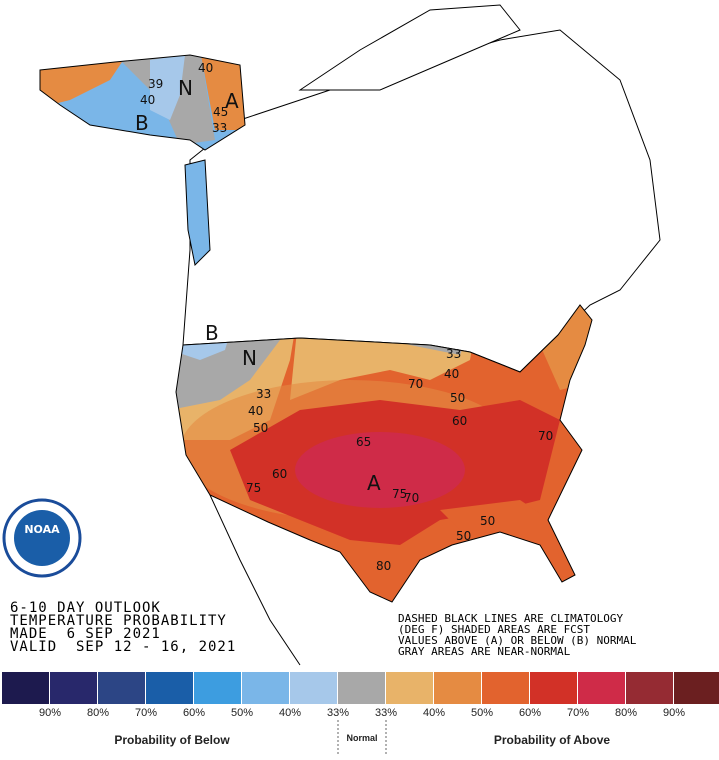  What do you see at coordinates (517, 640) in the screenshot?
I see `note-line: VALUES ABOVE (A) OR BELOW (B) NORMAL` at bounding box center [517, 640].